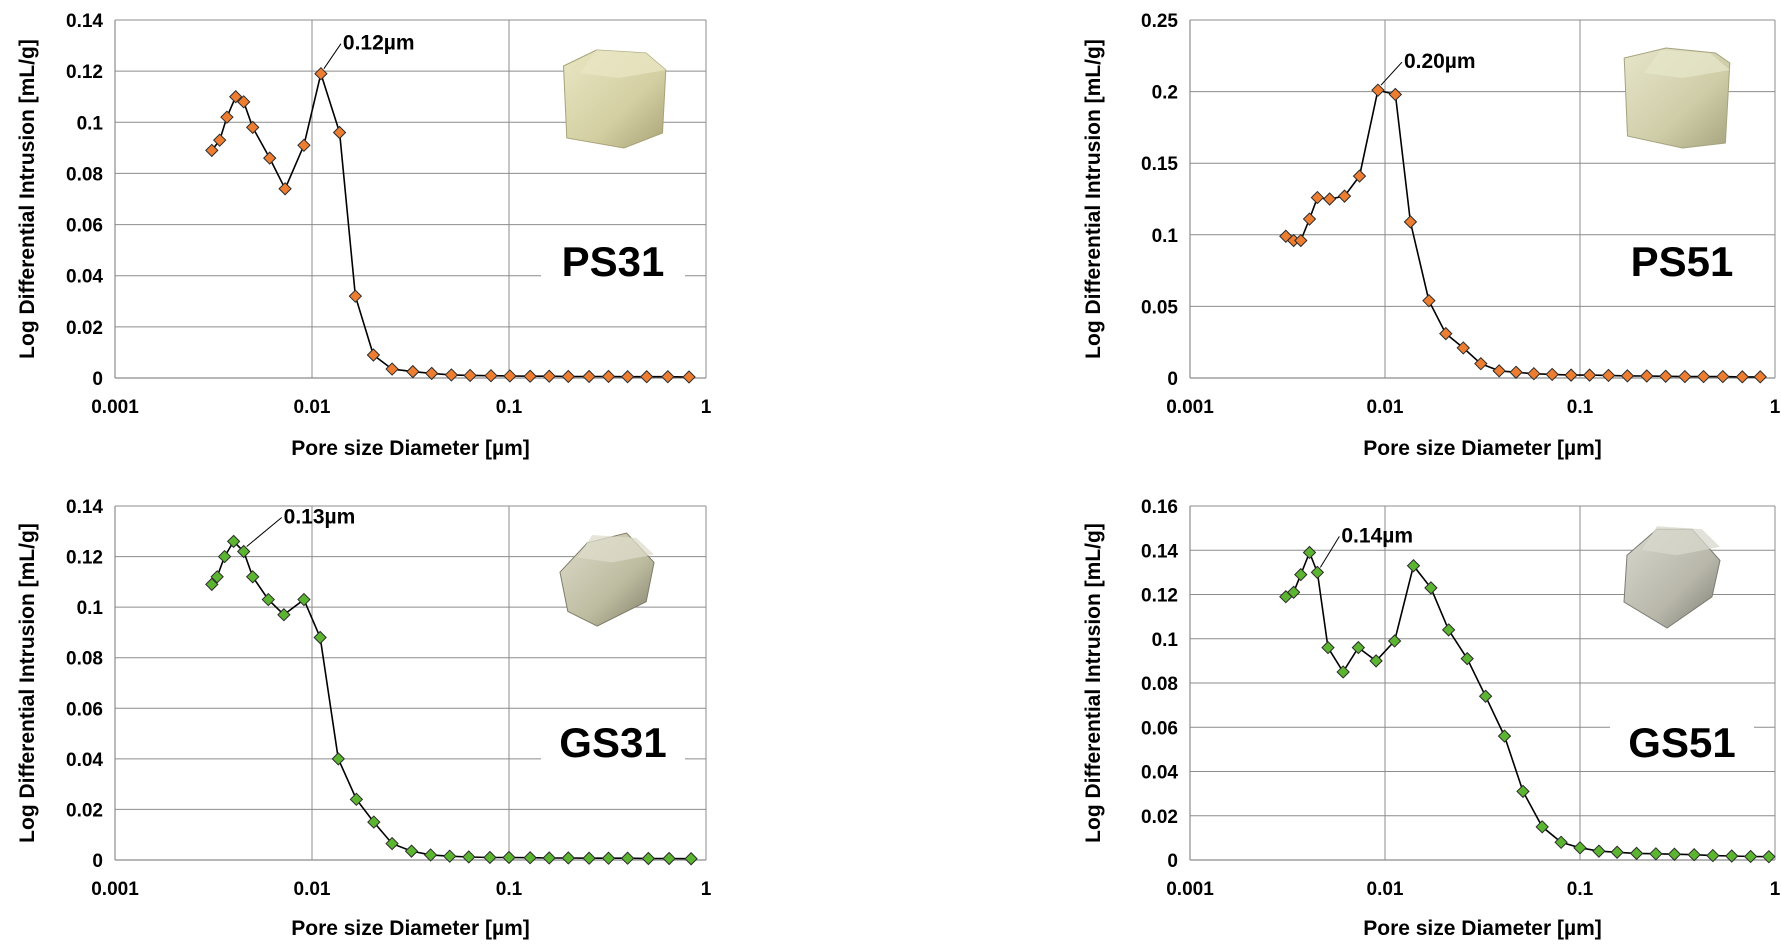  Describe the element at coordinates (320, 517) in the screenshot. I see `peak-annotation: 0.13µm` at that location.